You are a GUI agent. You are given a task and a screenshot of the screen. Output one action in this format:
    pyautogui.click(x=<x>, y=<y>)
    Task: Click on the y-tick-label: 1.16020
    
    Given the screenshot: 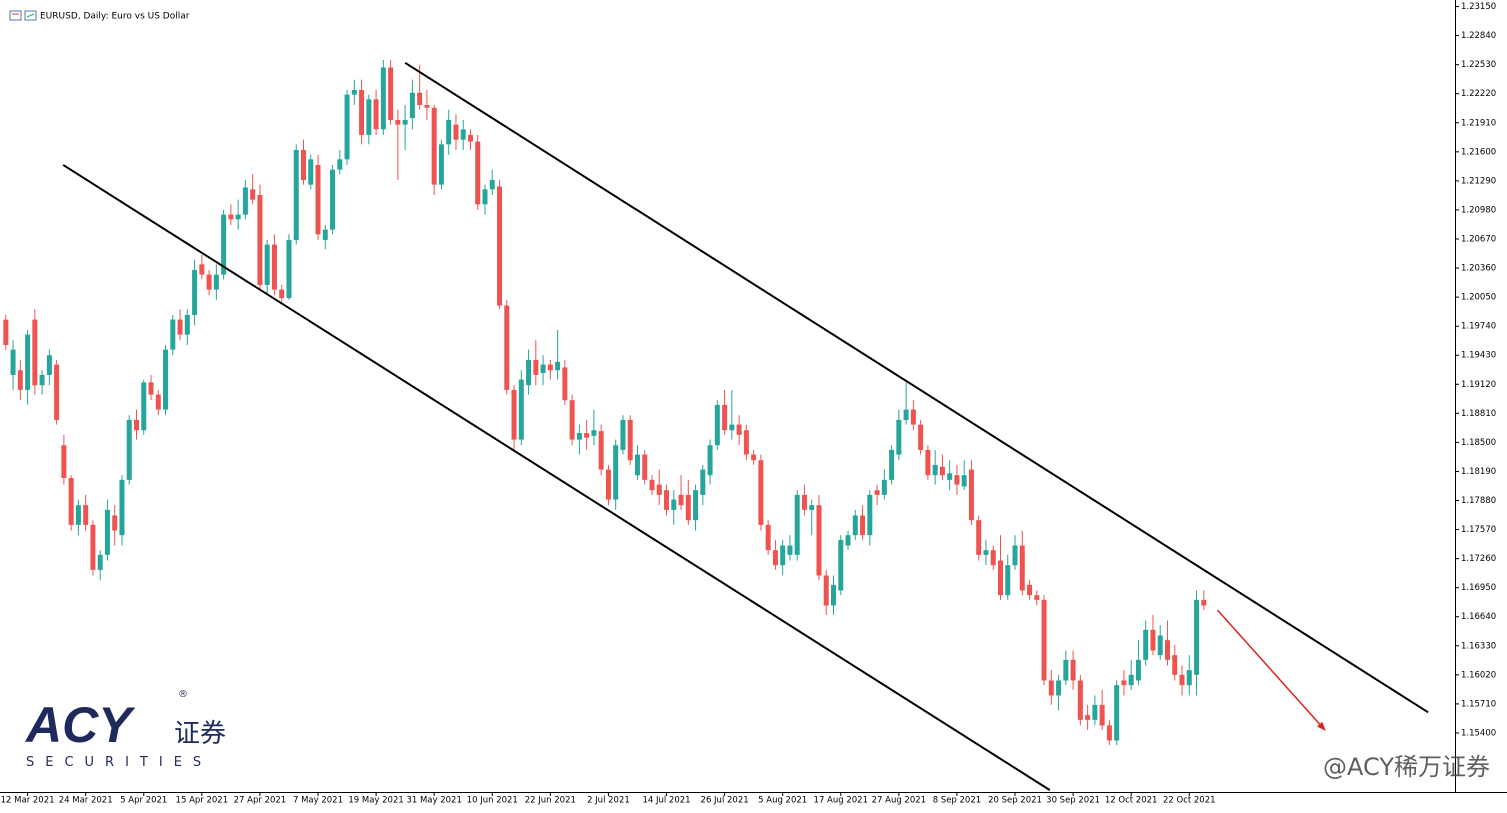 What is the action you would take?
    pyautogui.click(x=1478, y=675)
    